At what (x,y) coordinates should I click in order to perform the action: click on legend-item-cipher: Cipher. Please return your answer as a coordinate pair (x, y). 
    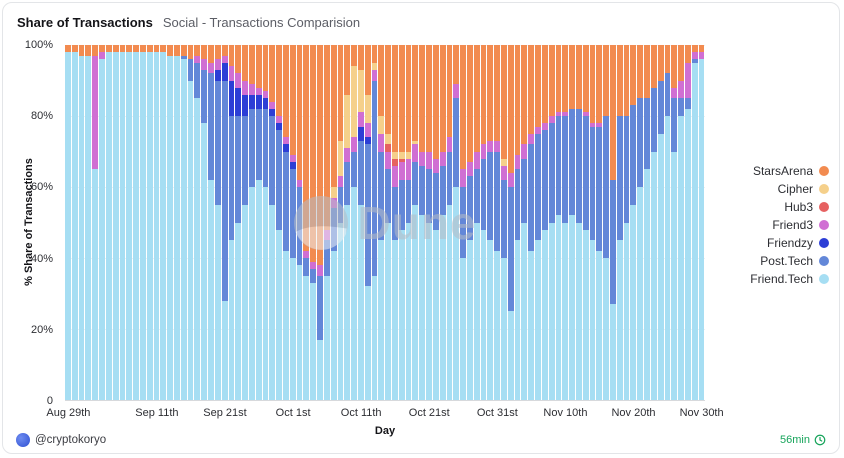
    Looking at the image, I should click on (803, 189).